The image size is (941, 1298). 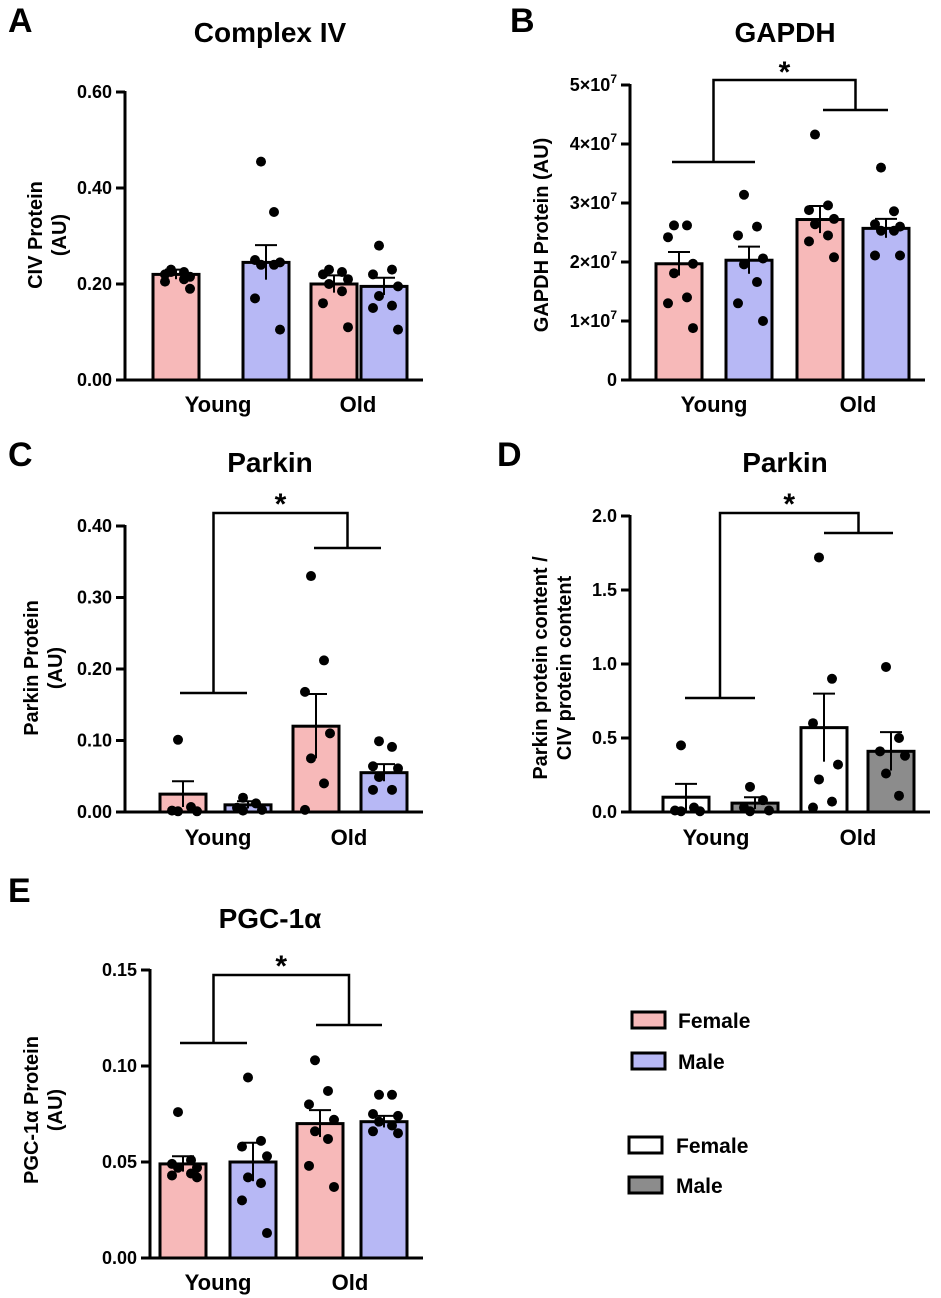 I want to click on panel-letter-d: D, so click(x=509, y=455).